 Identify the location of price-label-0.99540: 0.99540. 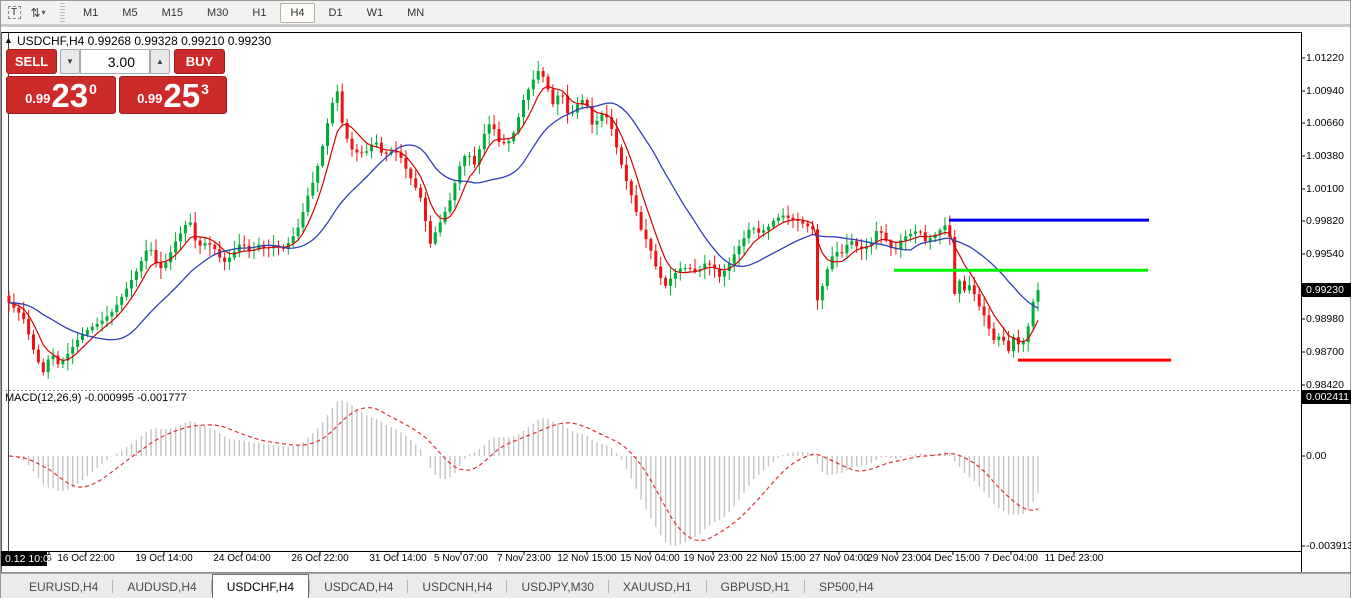
(1325, 254).